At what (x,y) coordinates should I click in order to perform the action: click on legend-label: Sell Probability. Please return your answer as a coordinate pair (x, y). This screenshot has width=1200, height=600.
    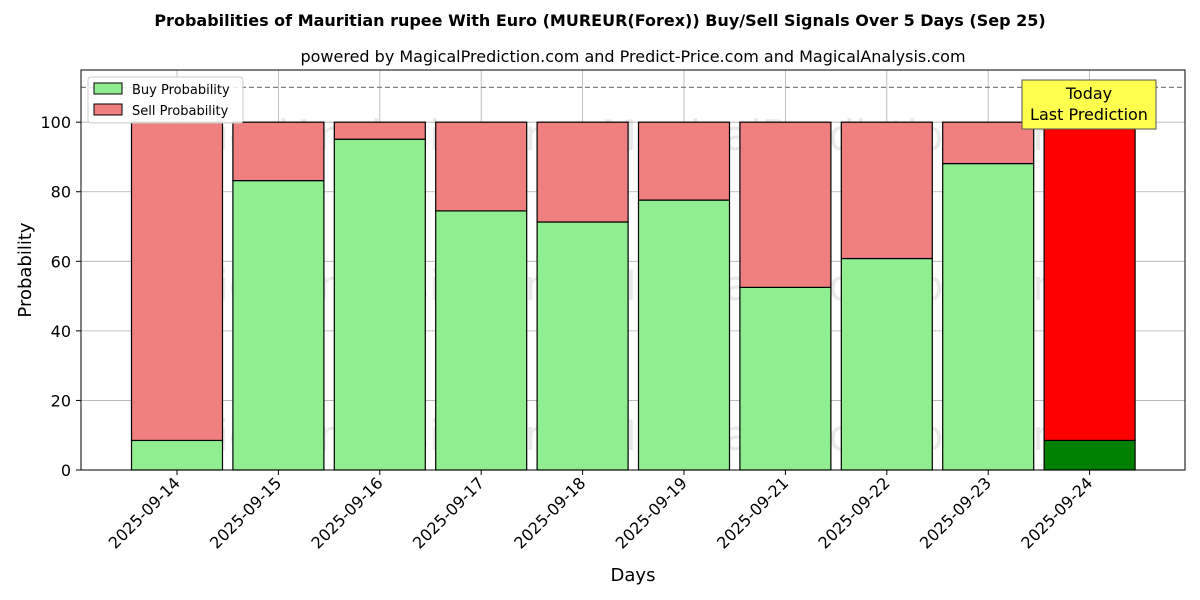
    Looking at the image, I should click on (180, 111).